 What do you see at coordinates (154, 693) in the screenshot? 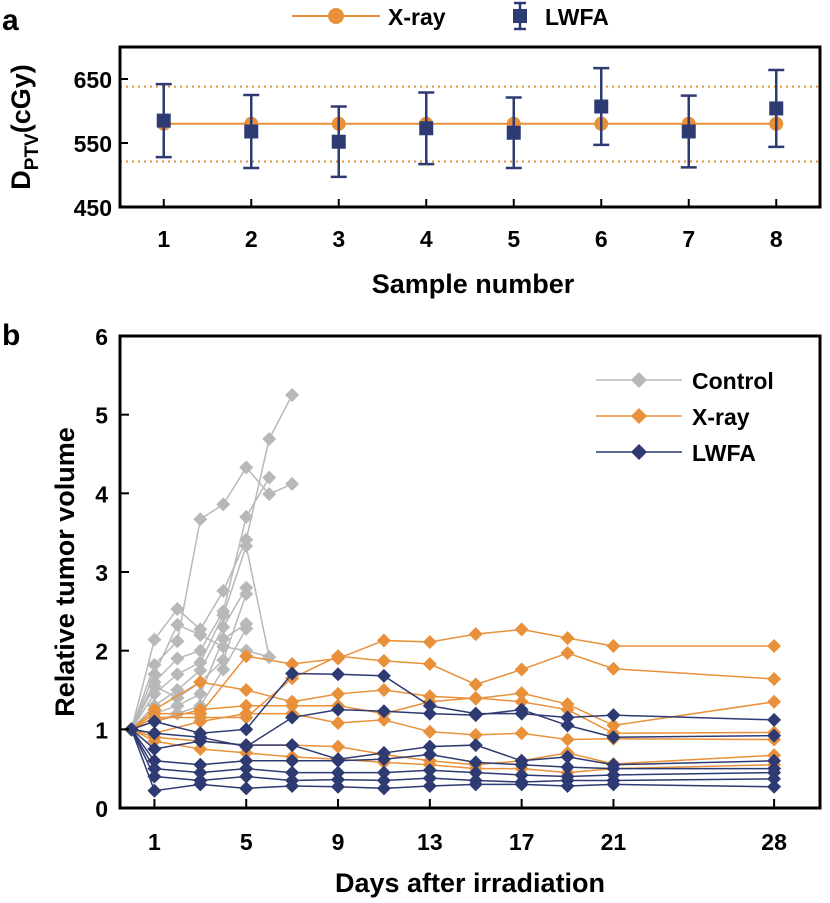
I see `control-point-4-day1` at bounding box center [154, 693].